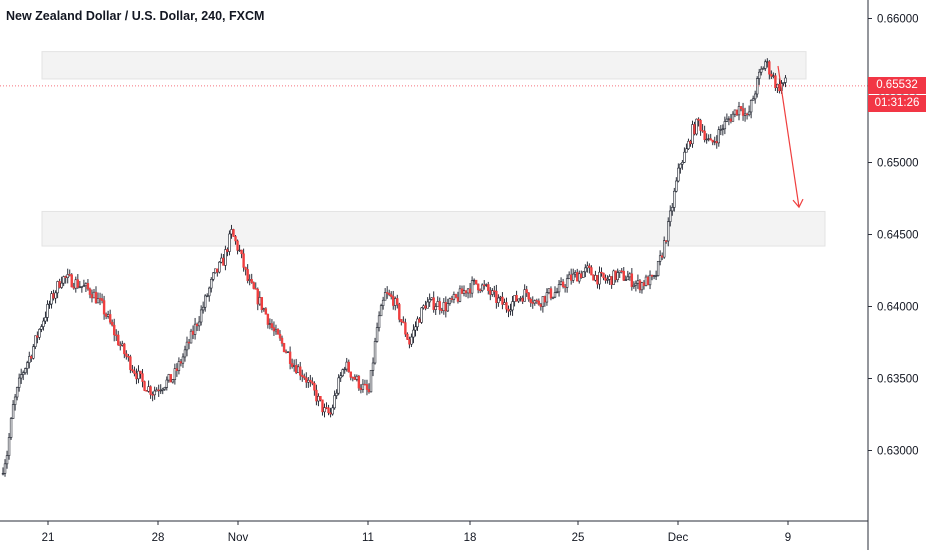 The height and width of the screenshot is (550, 932). What do you see at coordinates (898, 308) in the screenshot?
I see `y-tick-label: 0.64000` at bounding box center [898, 308].